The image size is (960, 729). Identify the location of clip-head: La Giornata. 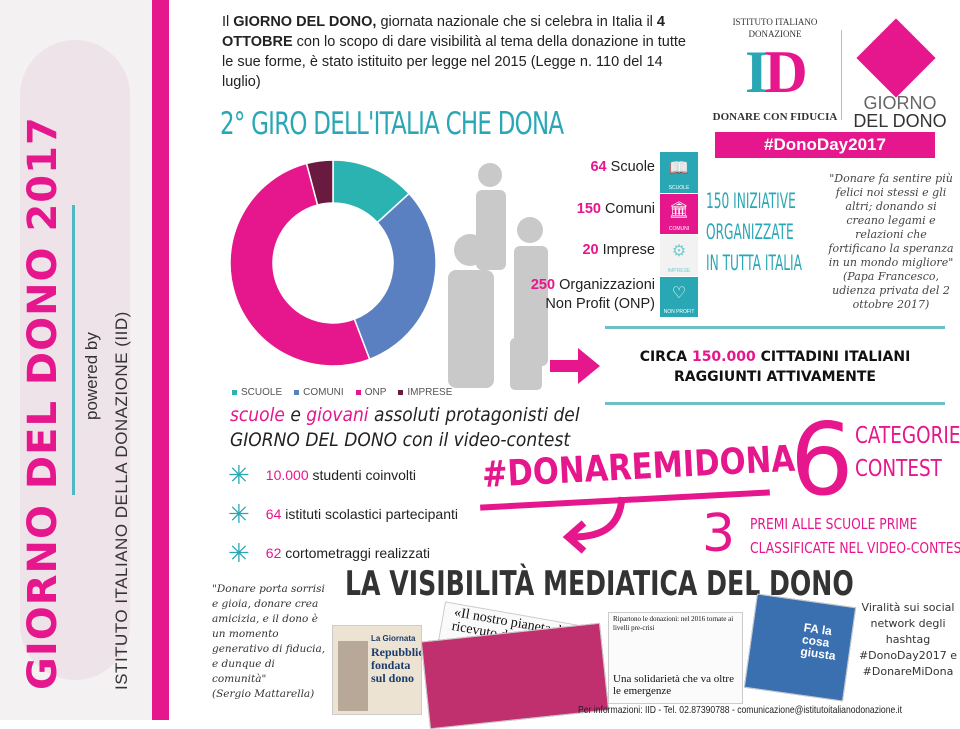
(393, 638).